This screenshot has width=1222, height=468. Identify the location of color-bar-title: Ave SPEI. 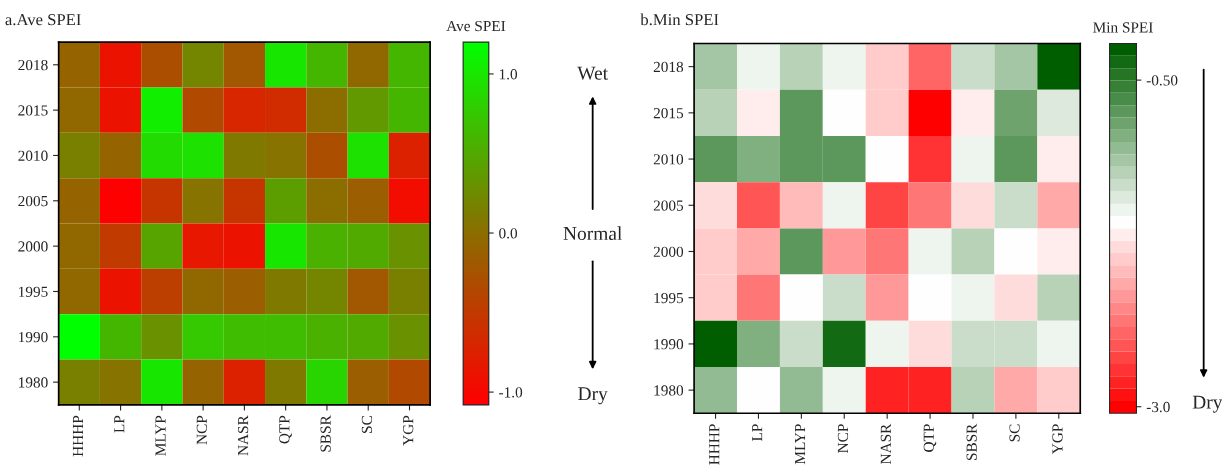
(476, 26).